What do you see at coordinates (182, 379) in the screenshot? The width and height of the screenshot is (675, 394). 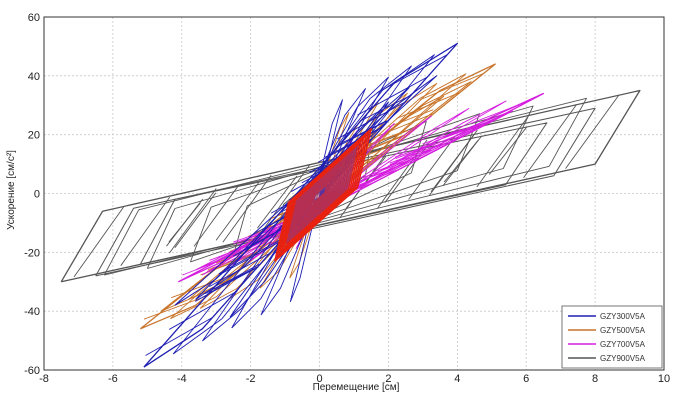 I see `x-tick-label: -4` at bounding box center [182, 379].